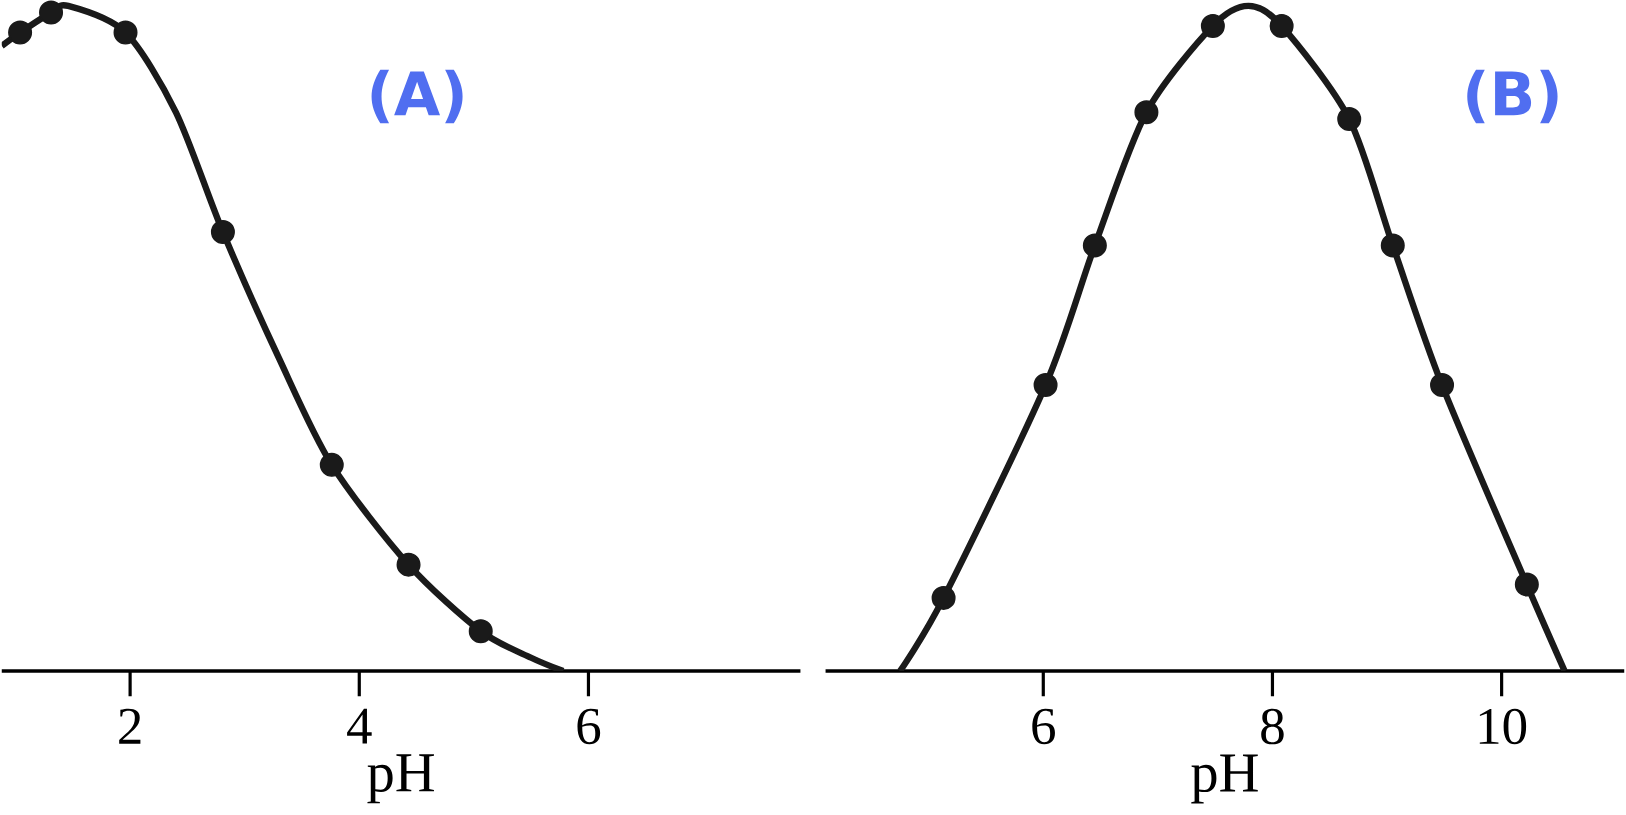 Image resolution: width=1626 pixels, height=815 pixels. Describe the element at coordinates (130, 726) in the screenshot. I see `x-tick-label: 2` at that location.